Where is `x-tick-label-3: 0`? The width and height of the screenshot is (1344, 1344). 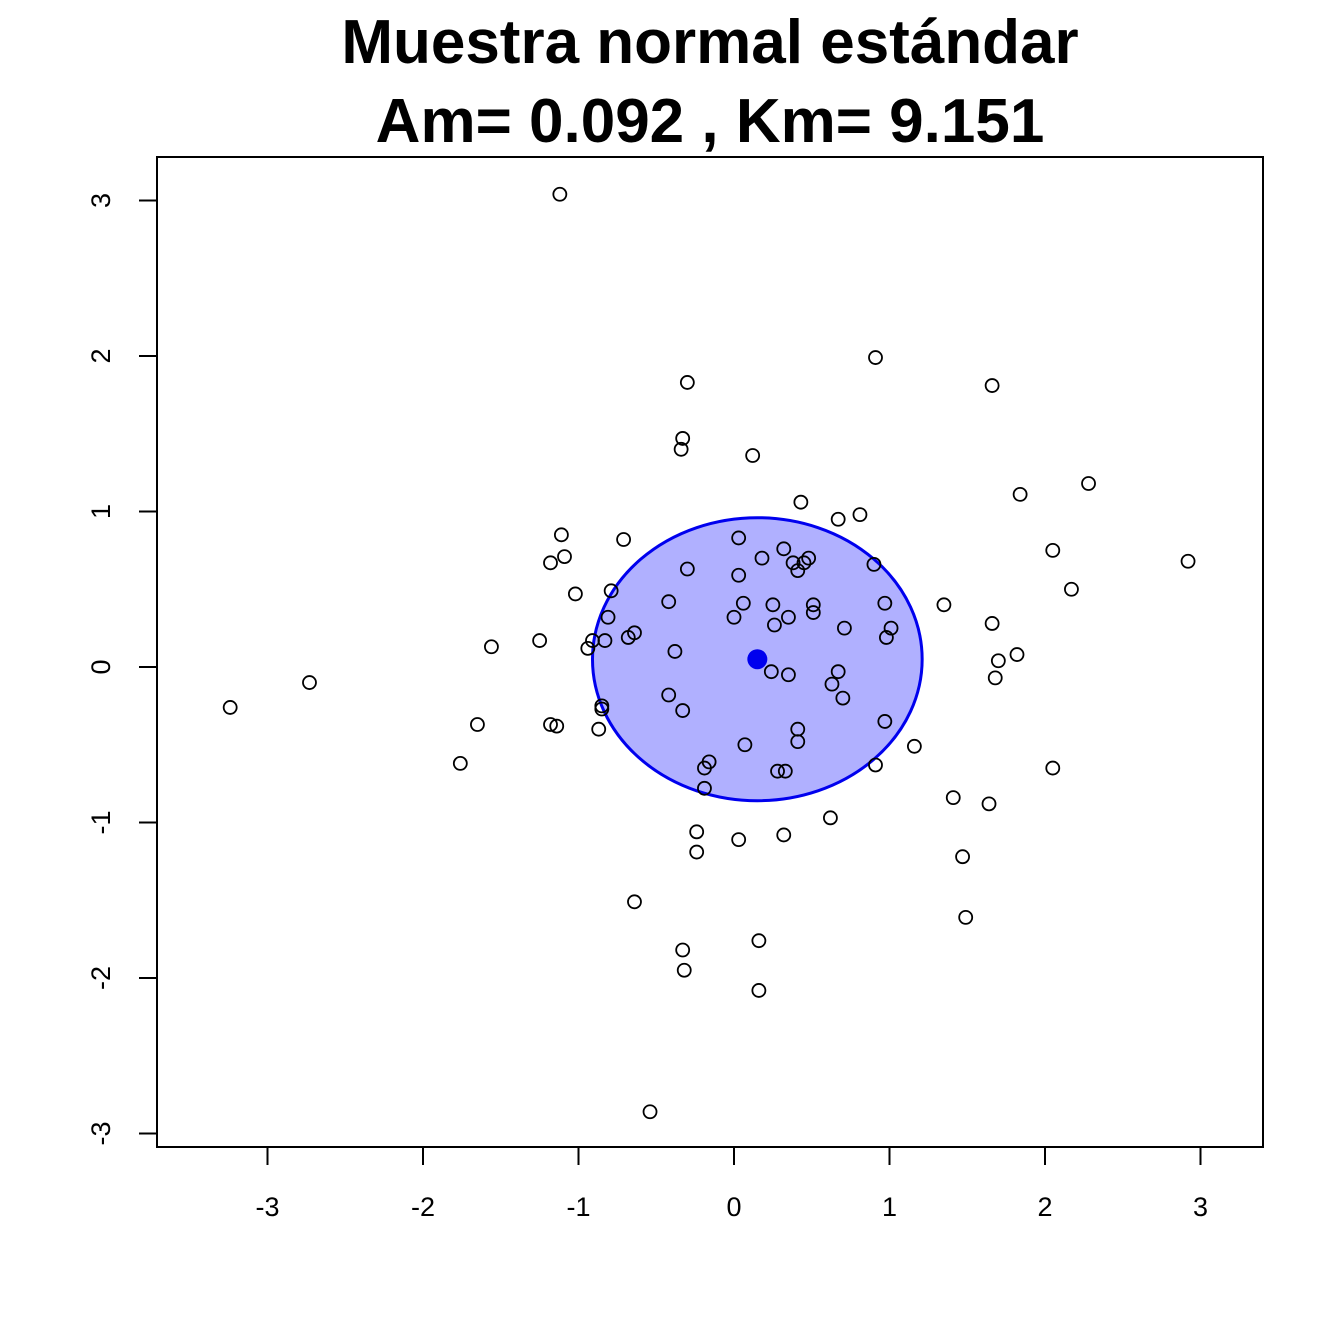 x-tick-label-3: 0 is located at coordinates (733, 1207).